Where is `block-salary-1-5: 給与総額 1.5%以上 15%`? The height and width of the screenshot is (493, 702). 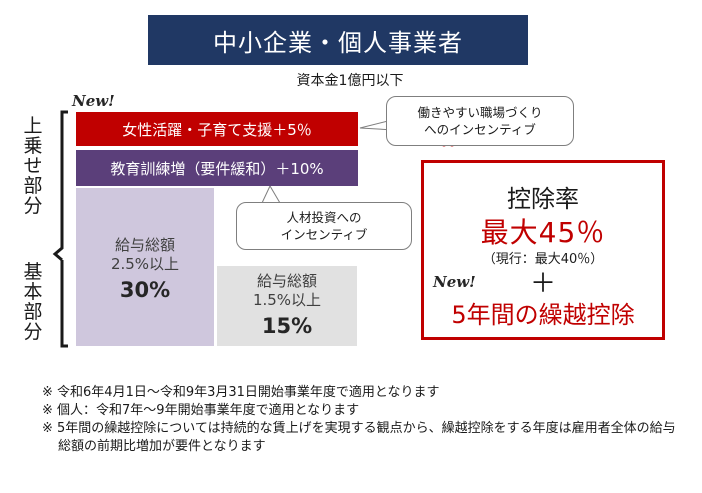
block-salary-1-5: 給与総額 1.5%以上 15% is located at coordinates (287, 306).